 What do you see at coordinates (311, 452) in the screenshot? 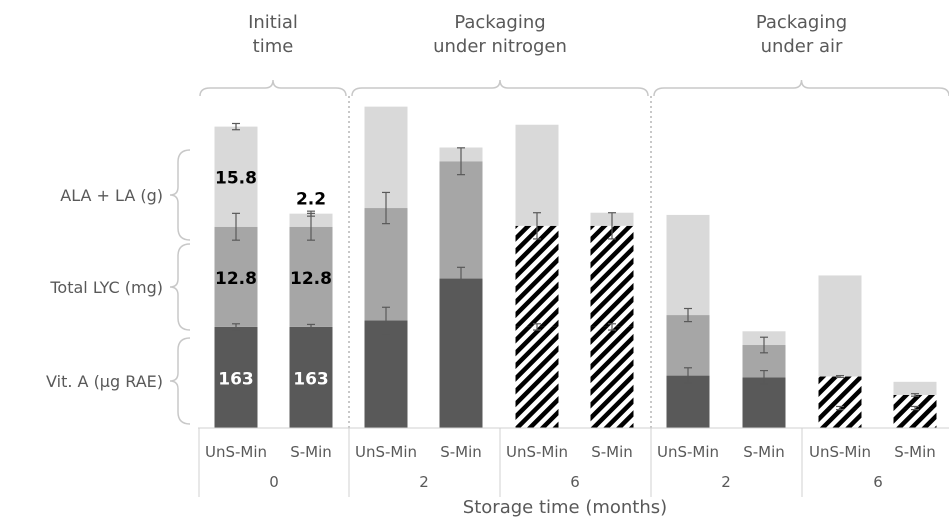
I see `category-label-2: S-Min` at bounding box center [311, 452].